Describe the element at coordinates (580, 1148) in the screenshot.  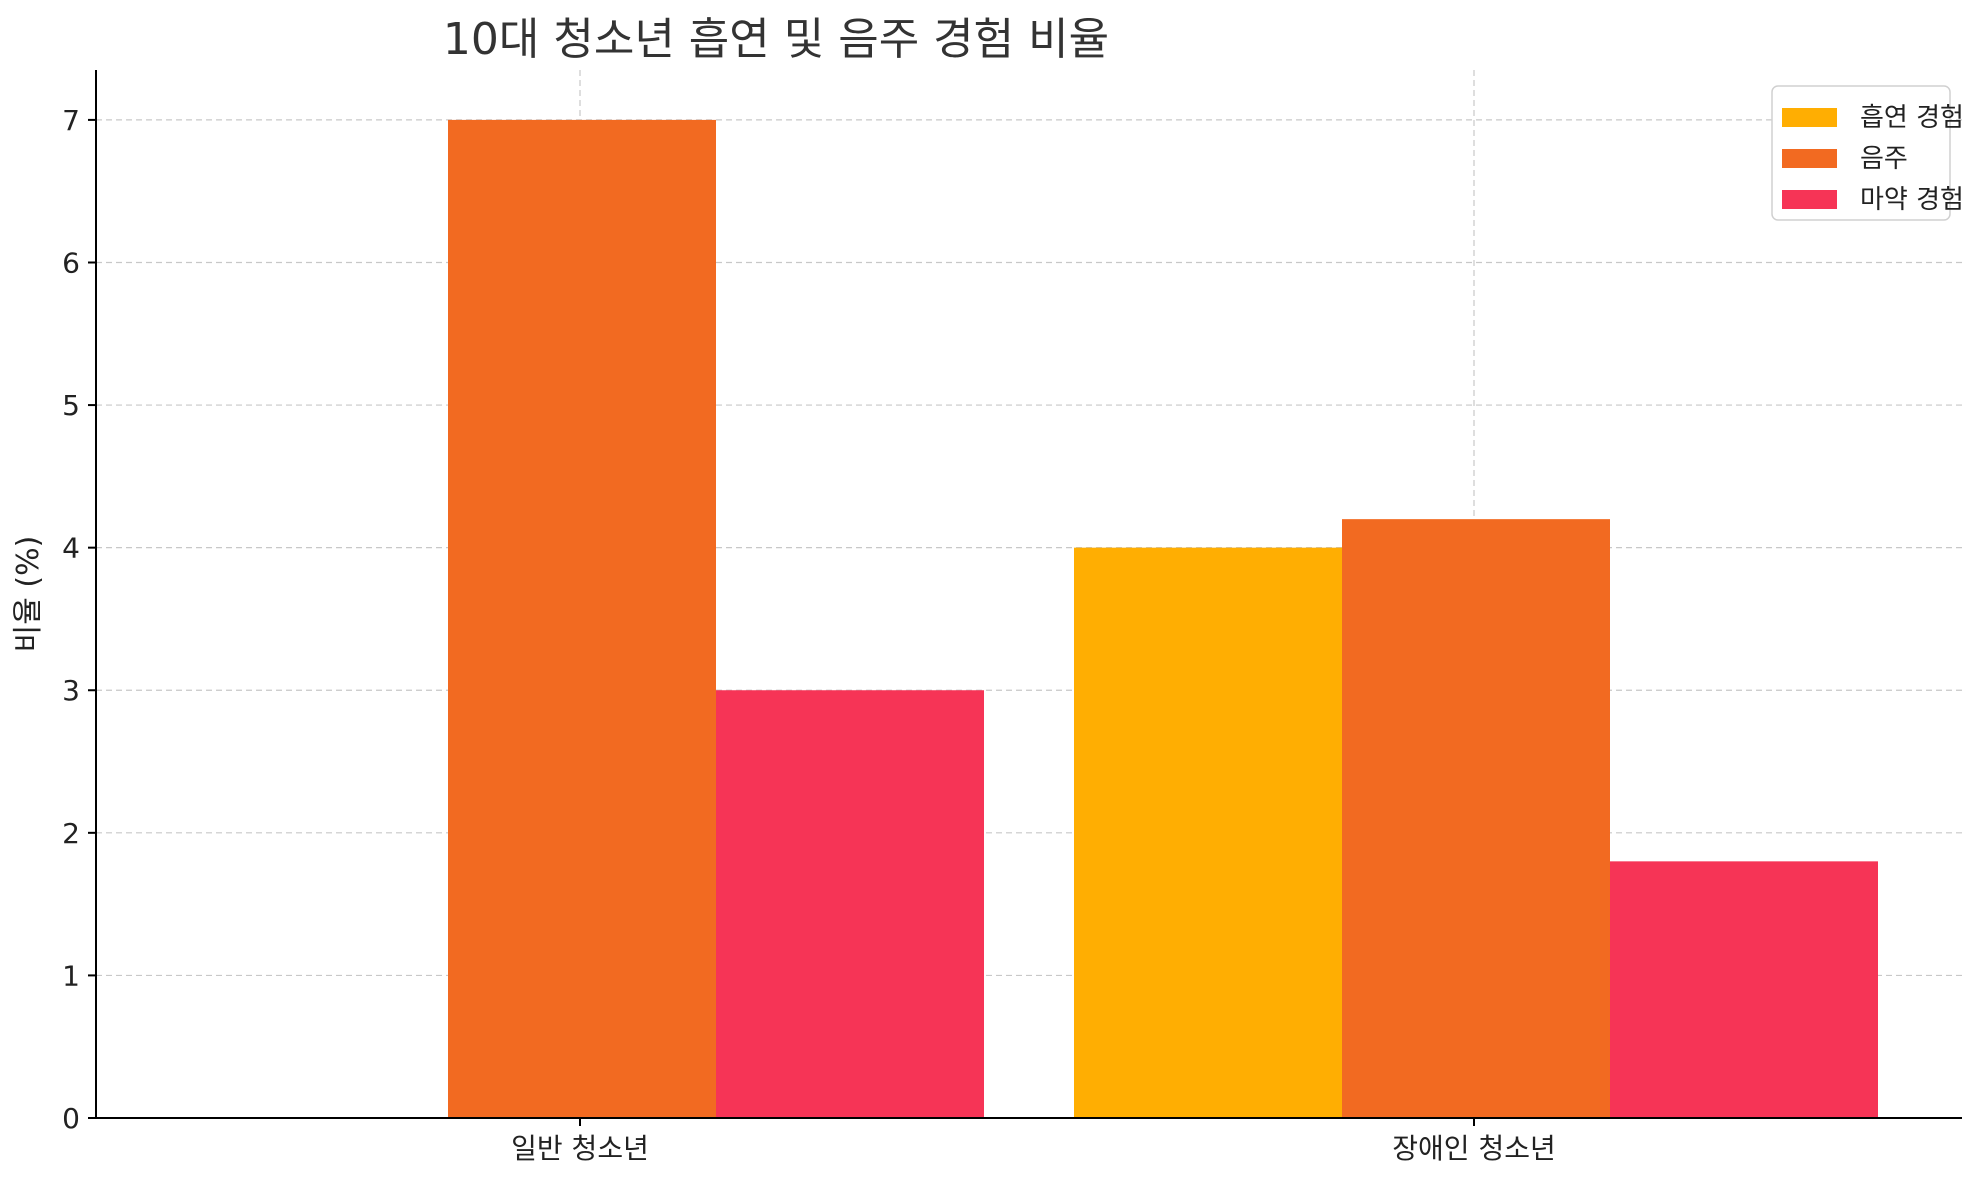
I see `x-tick-label: 일반 청소년` at that location.